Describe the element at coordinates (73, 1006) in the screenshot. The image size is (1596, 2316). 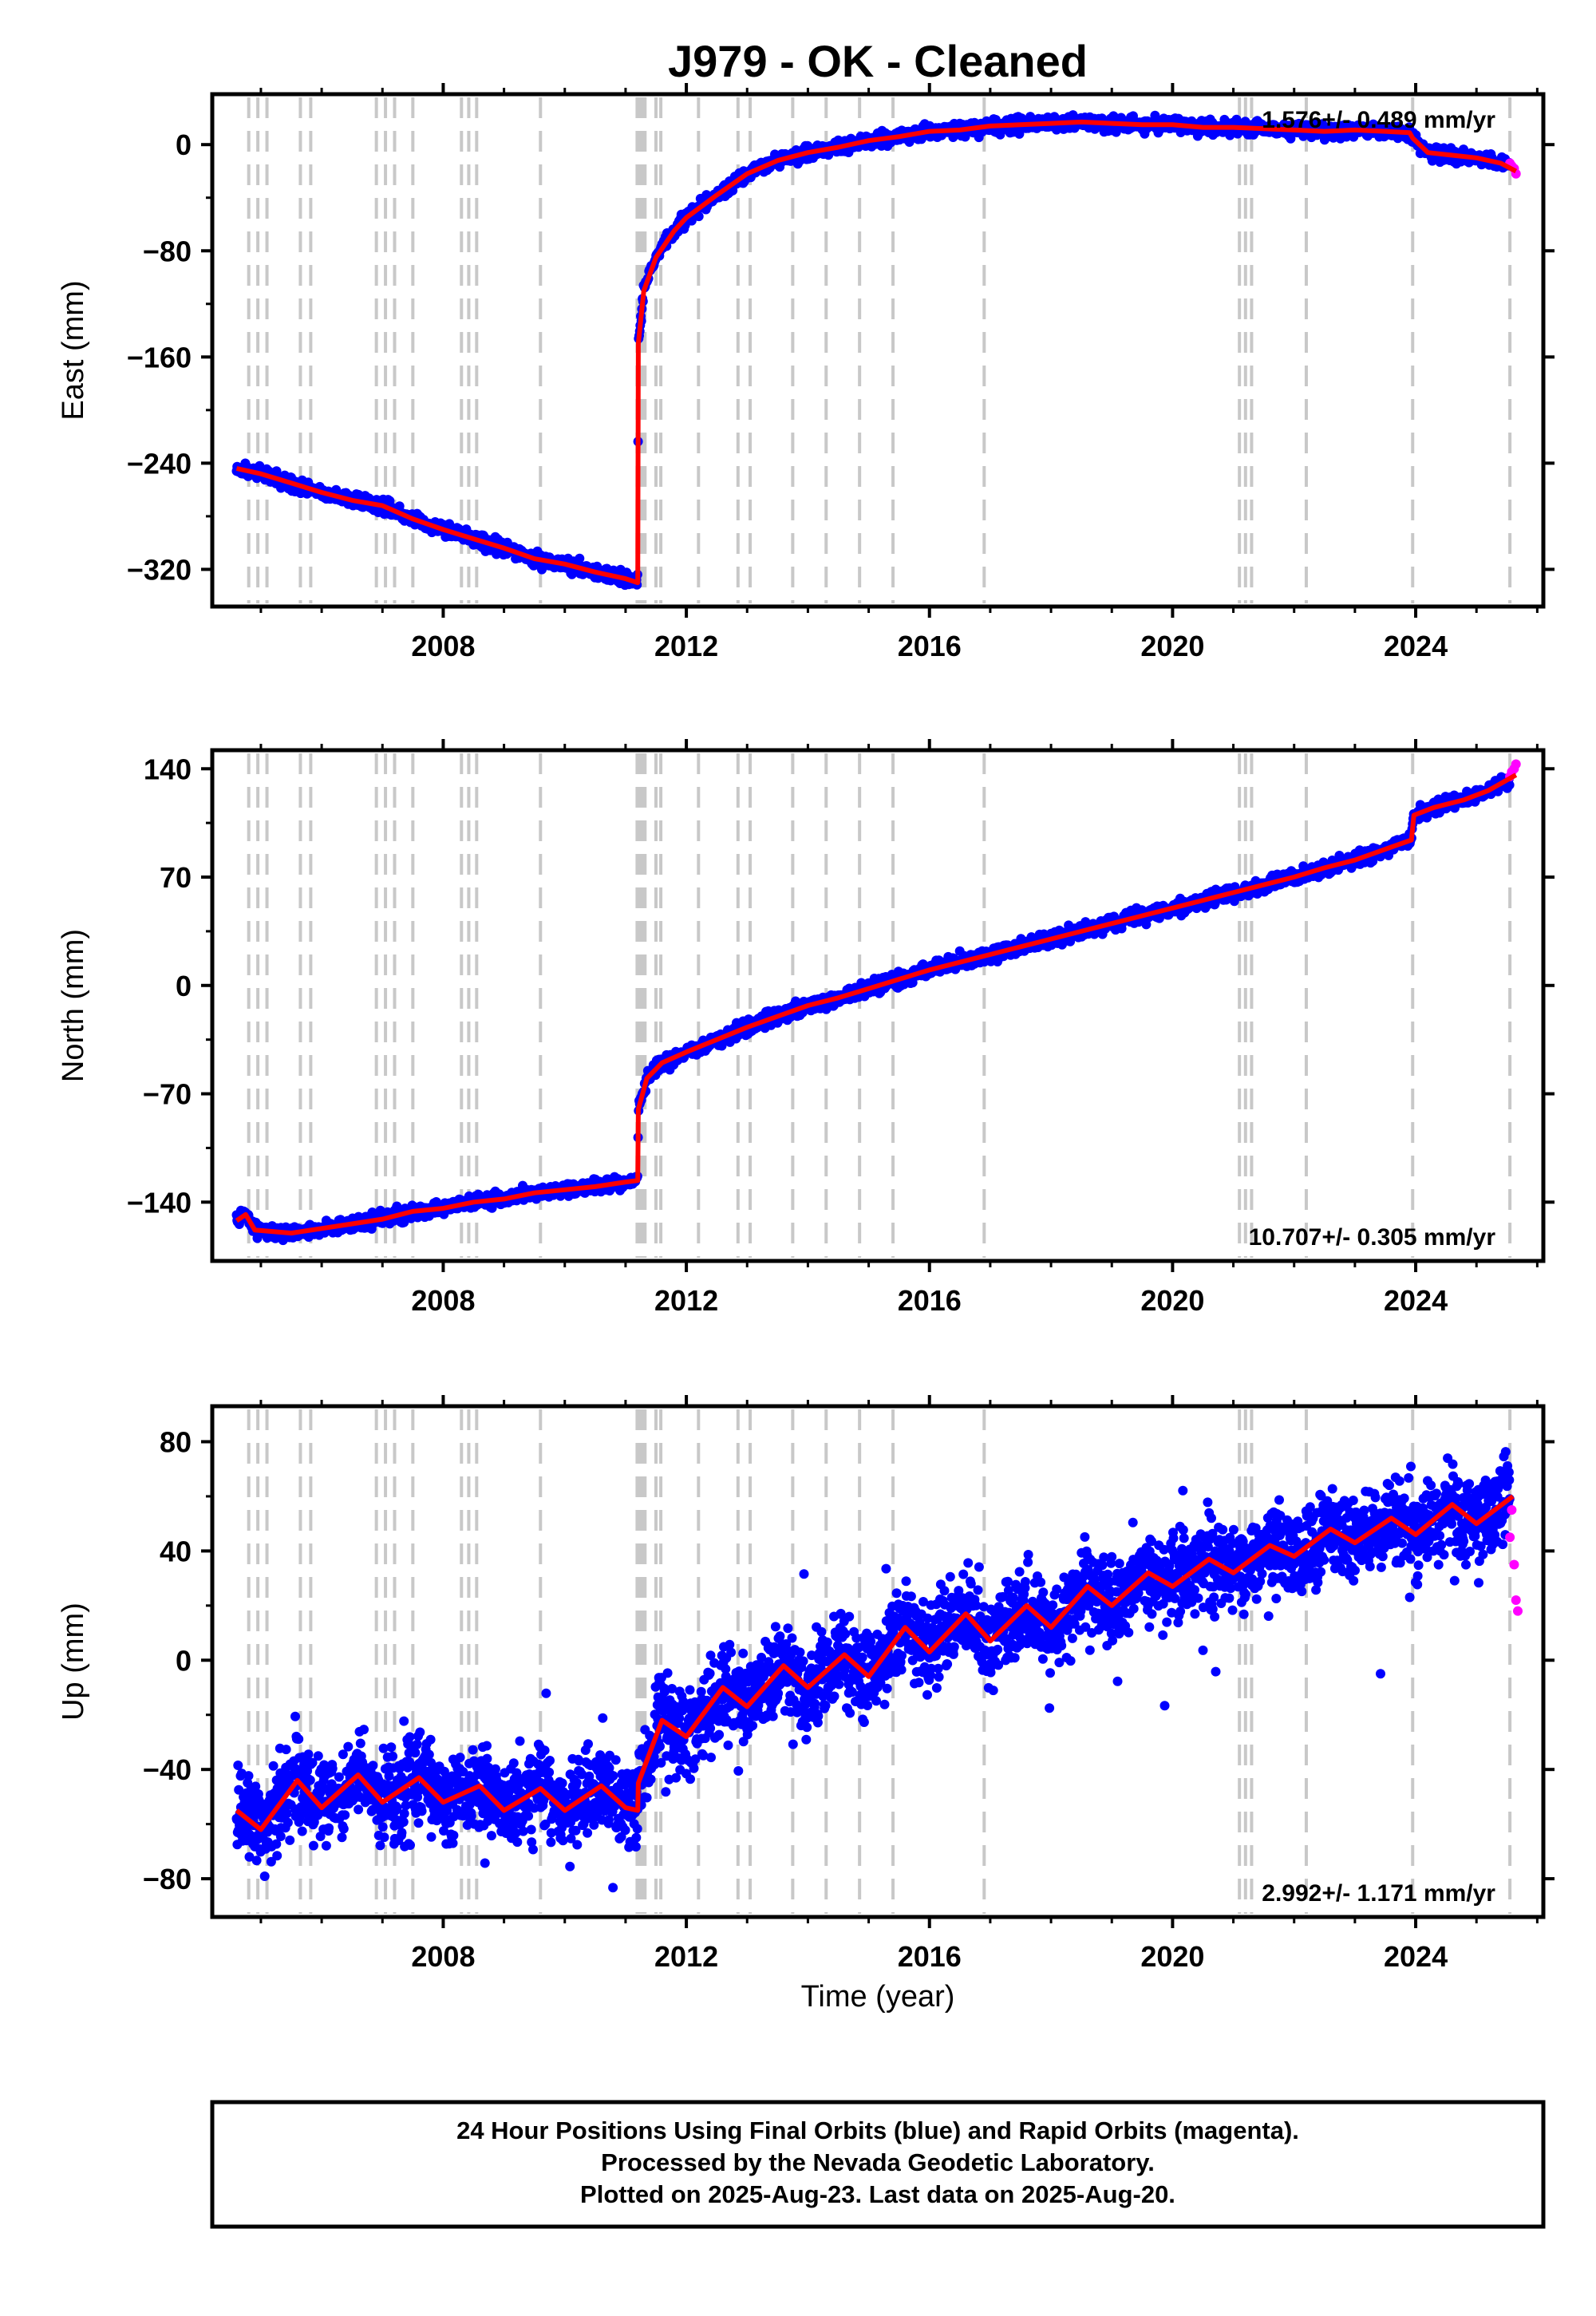
I see `north-ylabel: North (mm)` at that location.